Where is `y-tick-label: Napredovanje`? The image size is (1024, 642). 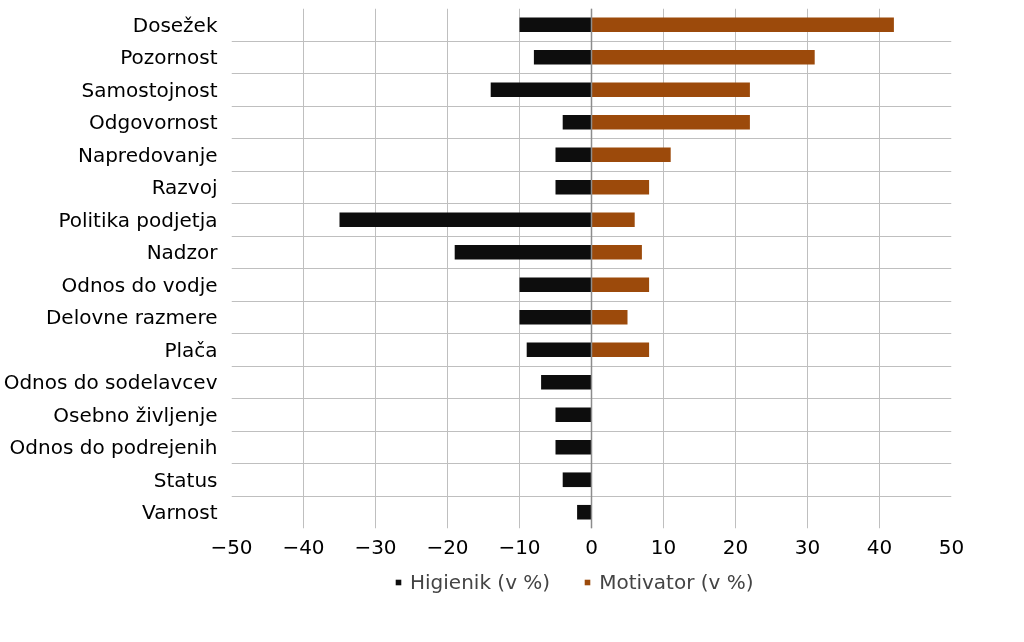
y-tick-label: Napredovanje is located at coordinates (147, 154).